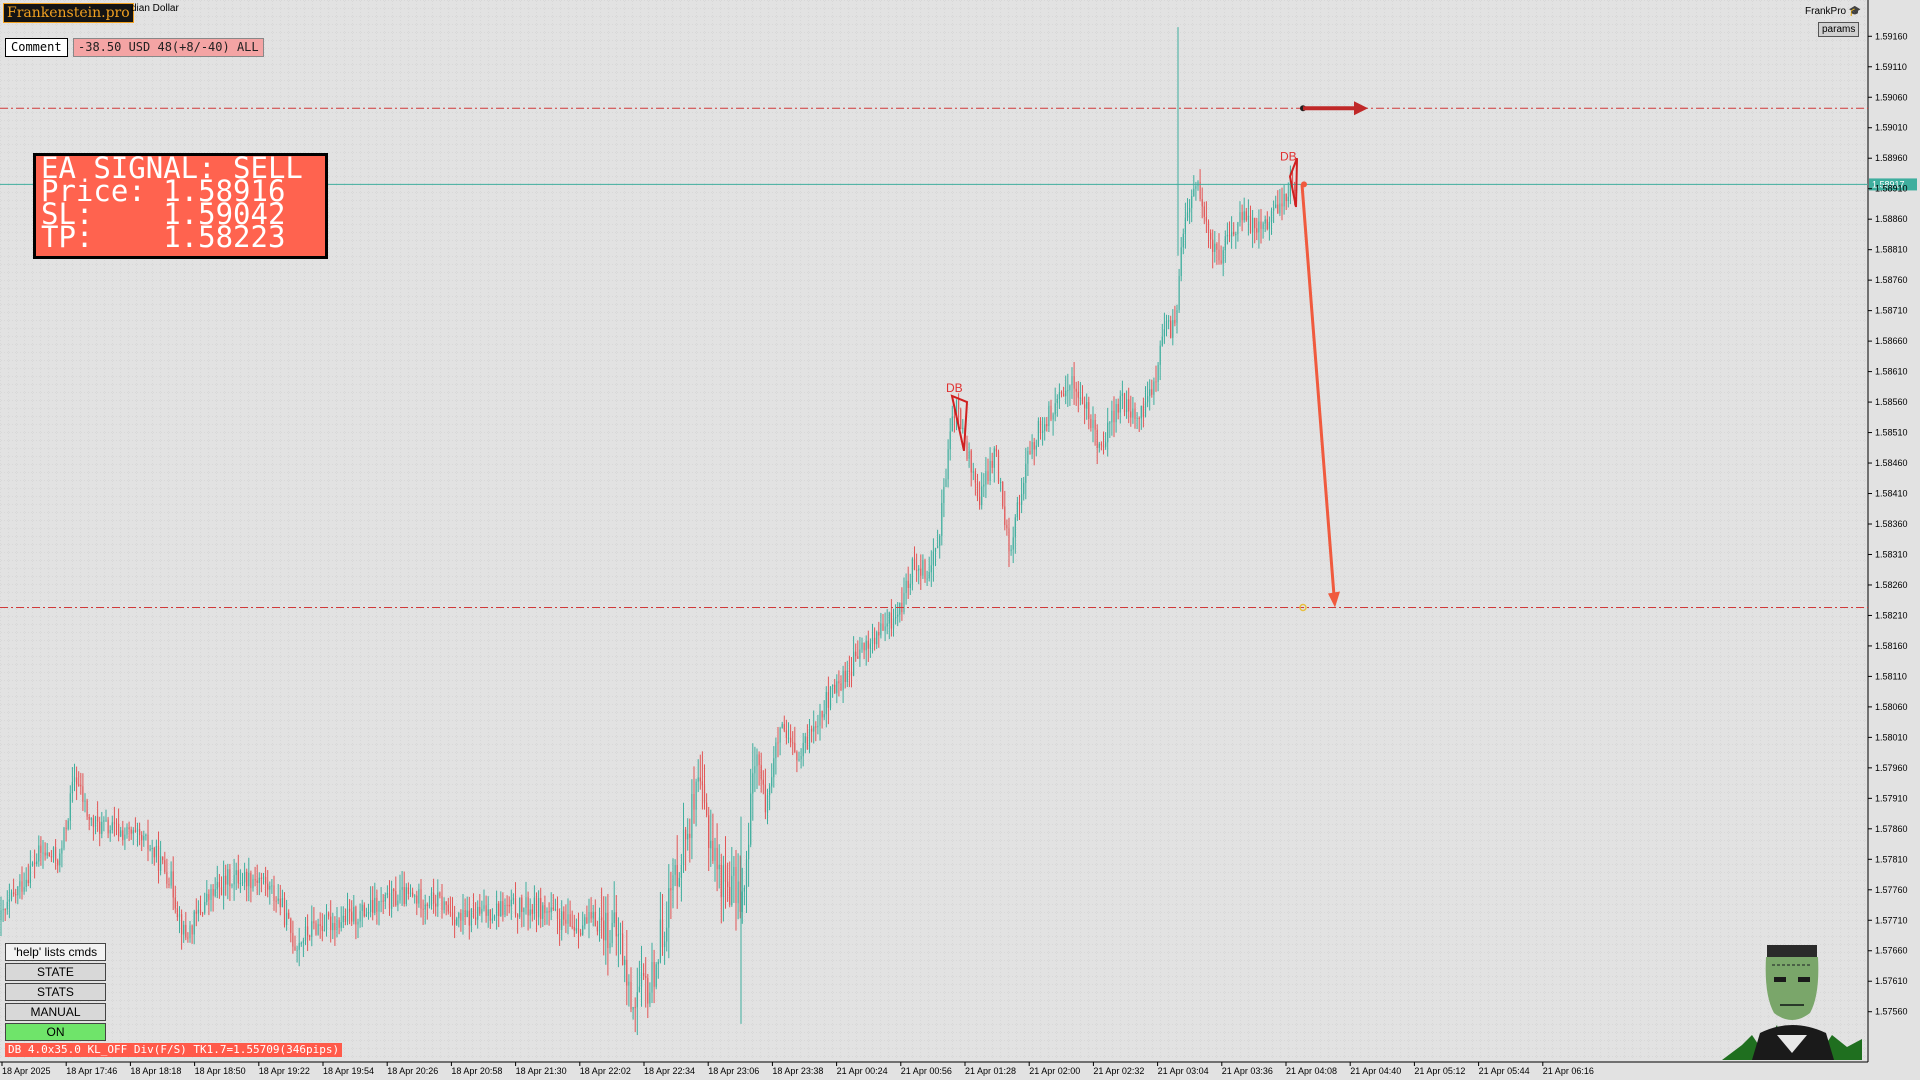  What do you see at coordinates (55, 972) in the screenshot?
I see `state-button: STATE` at bounding box center [55, 972].